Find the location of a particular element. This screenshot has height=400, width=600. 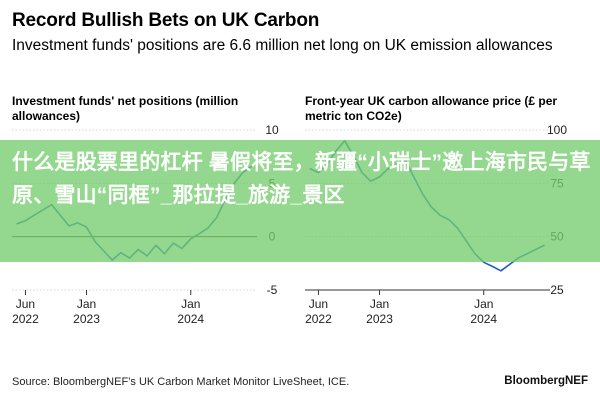

left-x-tick-label: 2024 is located at coordinates (190, 319).